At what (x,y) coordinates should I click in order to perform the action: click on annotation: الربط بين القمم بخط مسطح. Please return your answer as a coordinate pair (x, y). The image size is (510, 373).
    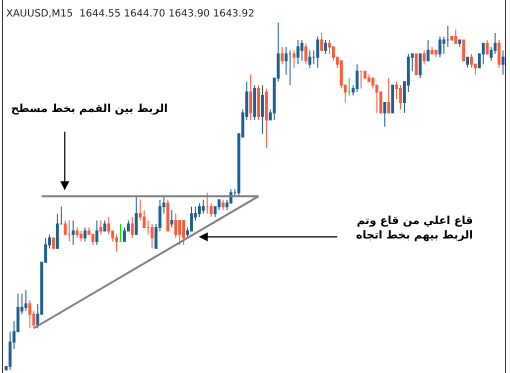
    Looking at the image, I should click on (89, 108).